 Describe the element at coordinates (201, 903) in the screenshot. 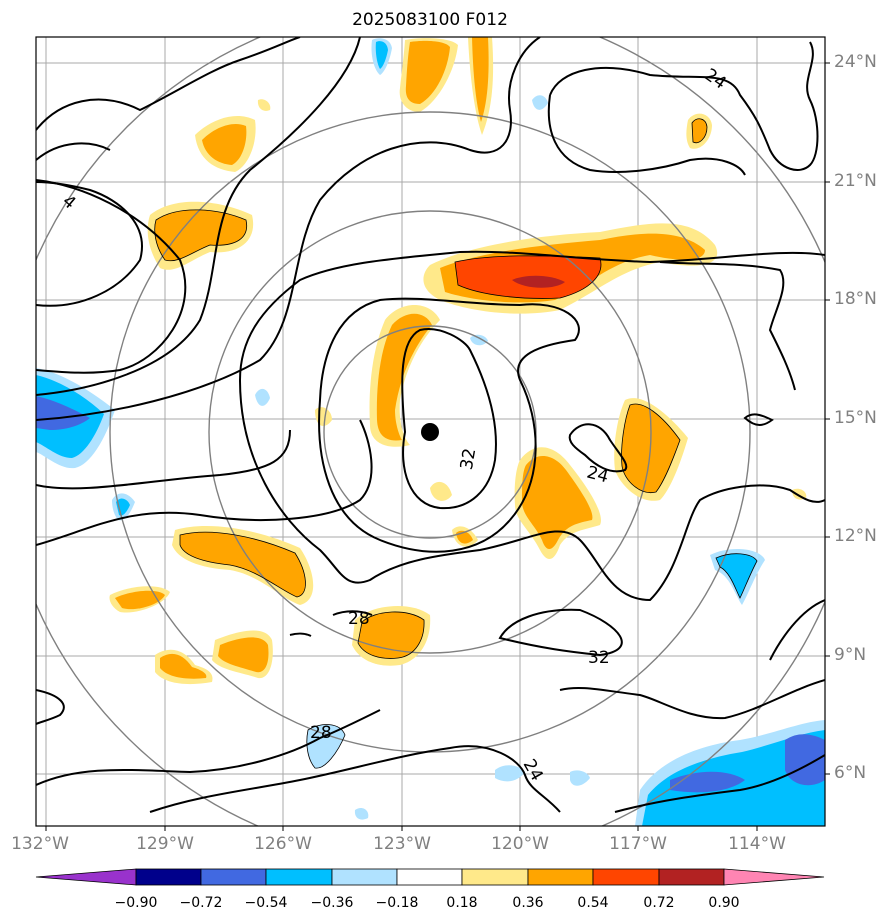

I see `colorbar-tick: −0.72` at that location.